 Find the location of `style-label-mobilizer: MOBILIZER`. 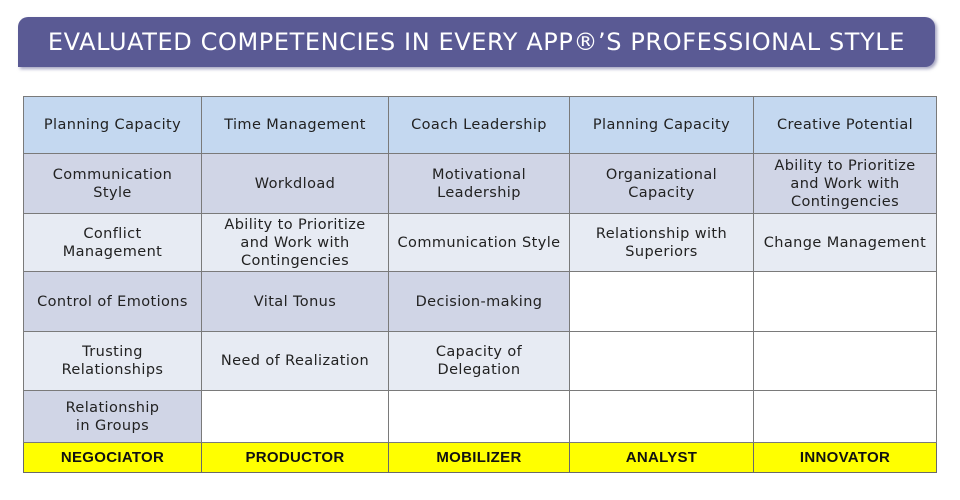

style-label-mobilizer: MOBILIZER is located at coordinates (479, 457).